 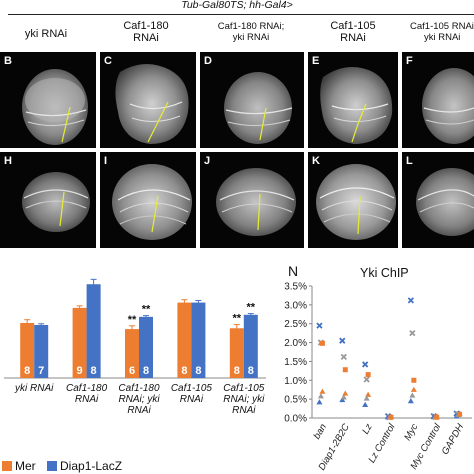 I want to click on image-panel-E: E, so click(x=353, y=100).